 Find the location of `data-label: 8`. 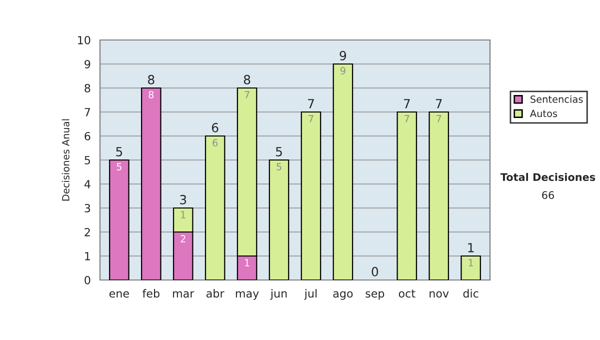

data-label: 8 is located at coordinates (151, 94).